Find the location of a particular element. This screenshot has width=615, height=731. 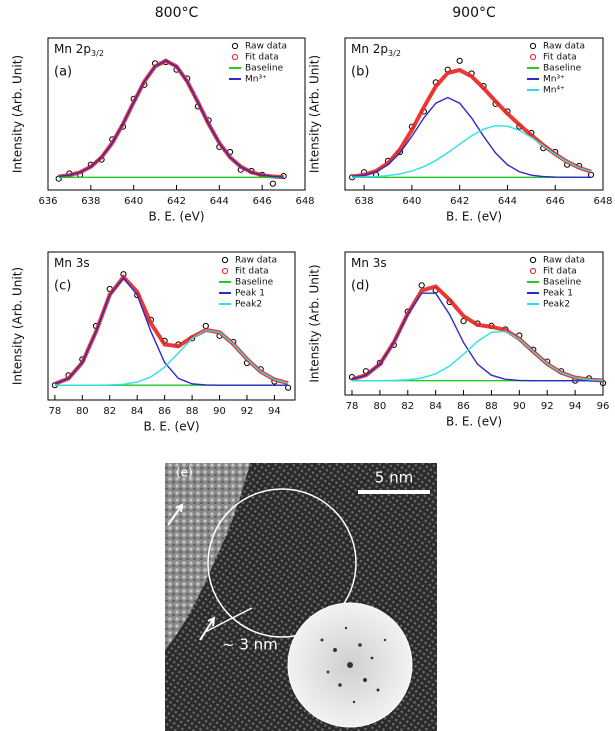

annotation-line is located at coordinates (228, 620).